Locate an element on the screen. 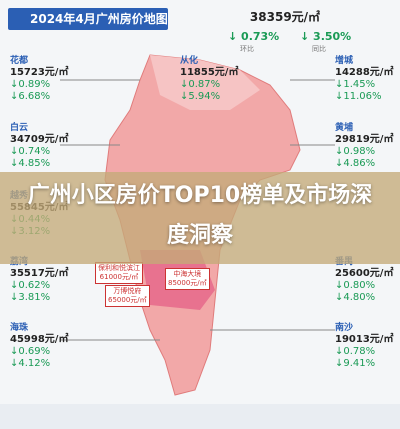 The width and height of the screenshot is (400, 429). conghua-area is located at coordinates (205, 82).